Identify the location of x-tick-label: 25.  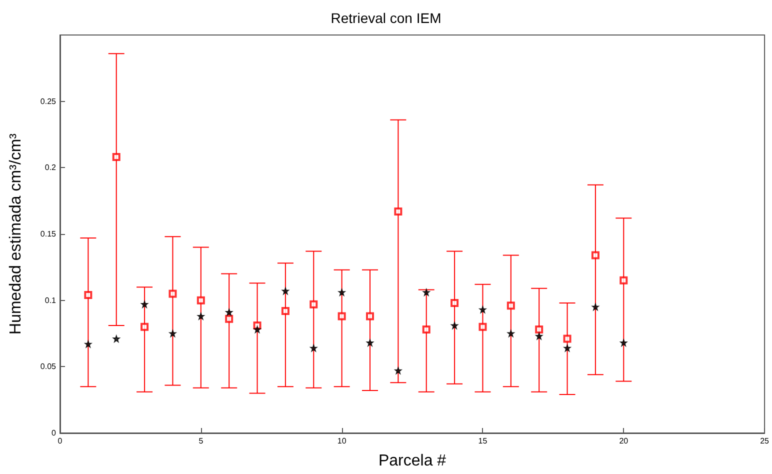
(765, 441).